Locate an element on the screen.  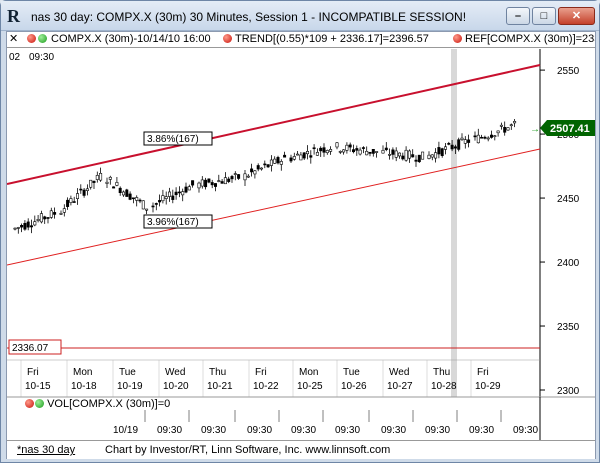
volume-label-text: VOL[COMPX.X (30m)]=0 is located at coordinates (109, 404).